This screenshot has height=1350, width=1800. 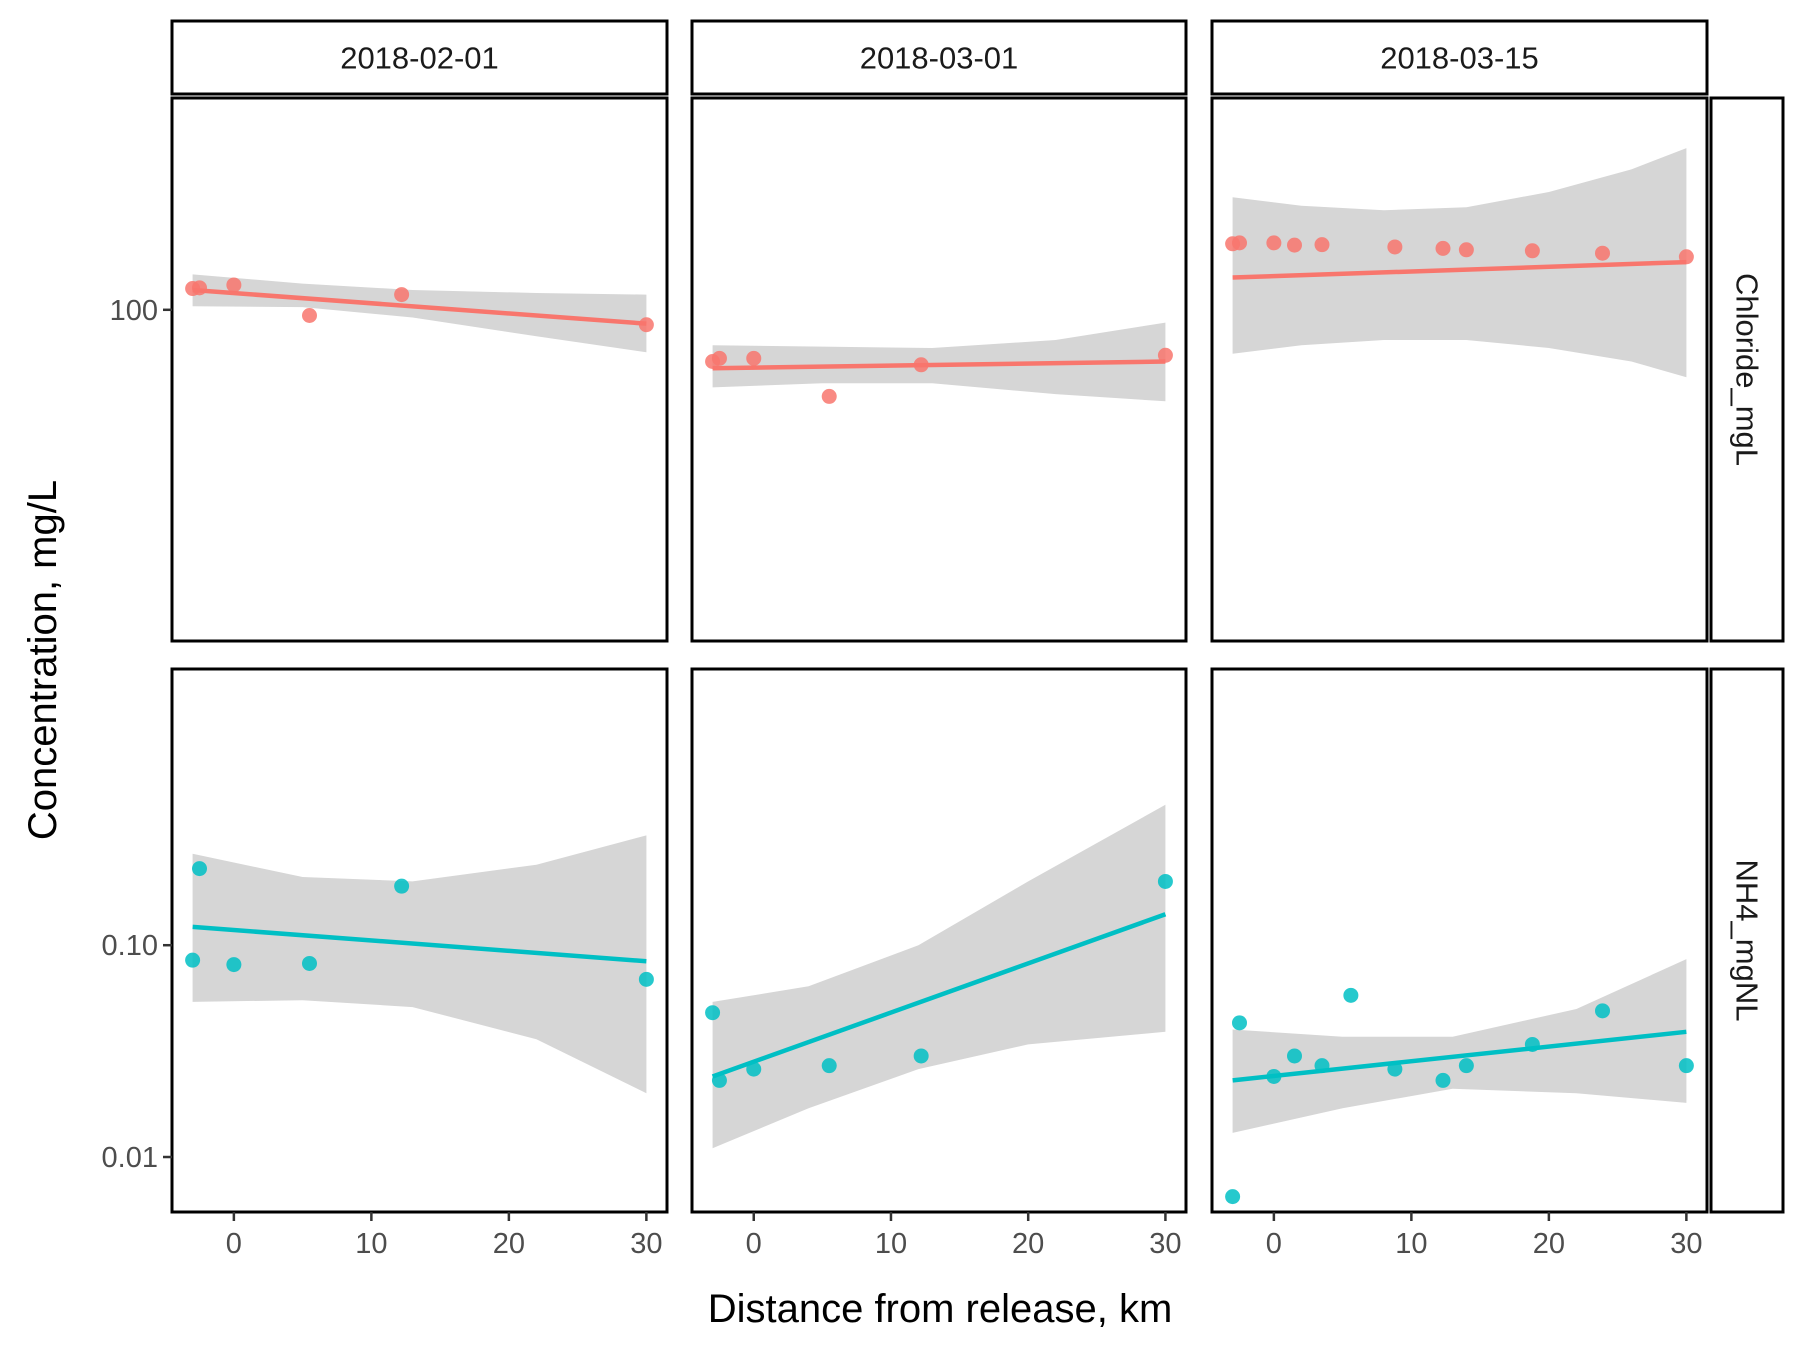 I want to click on y-tick-label: 0.01, so click(x=130, y=1158).